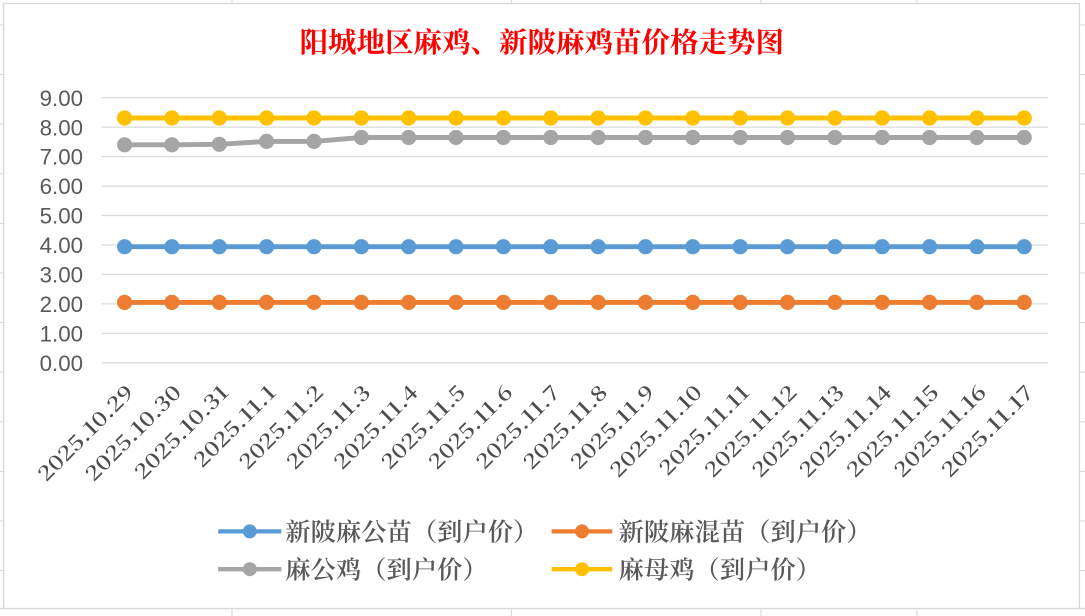  Describe the element at coordinates (61, 245) in the screenshot. I see `svg-text: 4.00` at that location.